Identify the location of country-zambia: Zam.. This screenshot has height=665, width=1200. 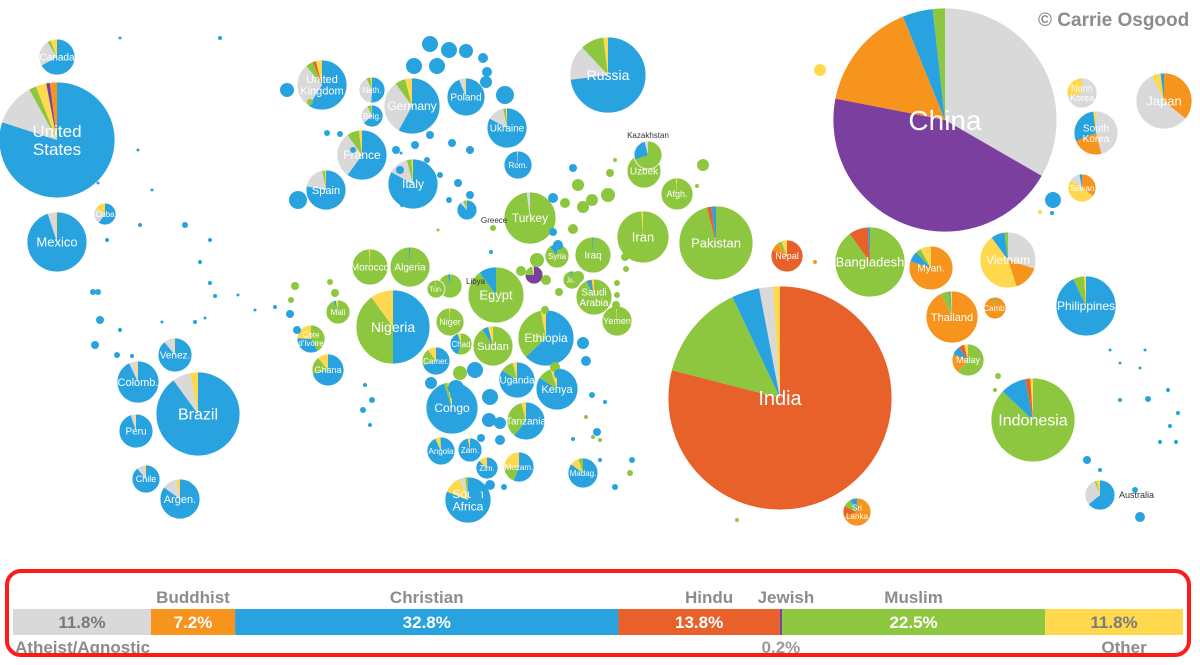
(470, 450).